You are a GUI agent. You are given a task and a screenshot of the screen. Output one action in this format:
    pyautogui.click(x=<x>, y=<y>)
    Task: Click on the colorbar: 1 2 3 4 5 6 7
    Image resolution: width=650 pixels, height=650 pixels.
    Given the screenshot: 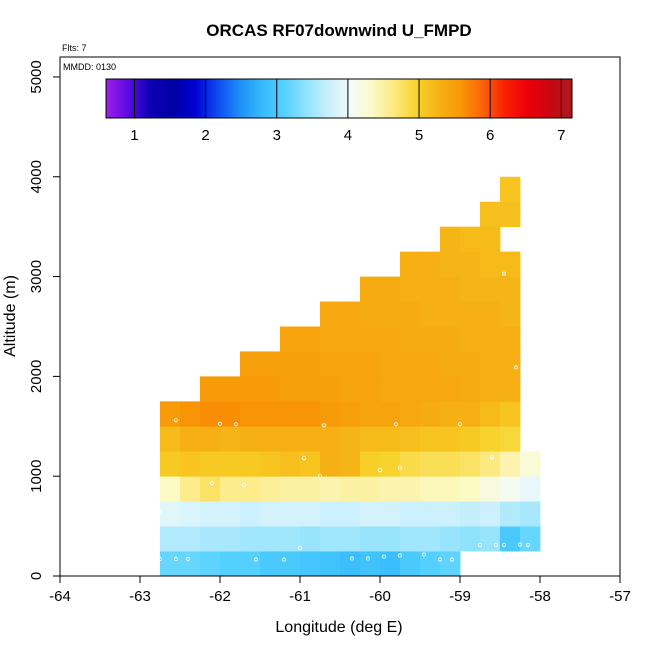 What is the action you would take?
    pyautogui.click(x=339, y=111)
    